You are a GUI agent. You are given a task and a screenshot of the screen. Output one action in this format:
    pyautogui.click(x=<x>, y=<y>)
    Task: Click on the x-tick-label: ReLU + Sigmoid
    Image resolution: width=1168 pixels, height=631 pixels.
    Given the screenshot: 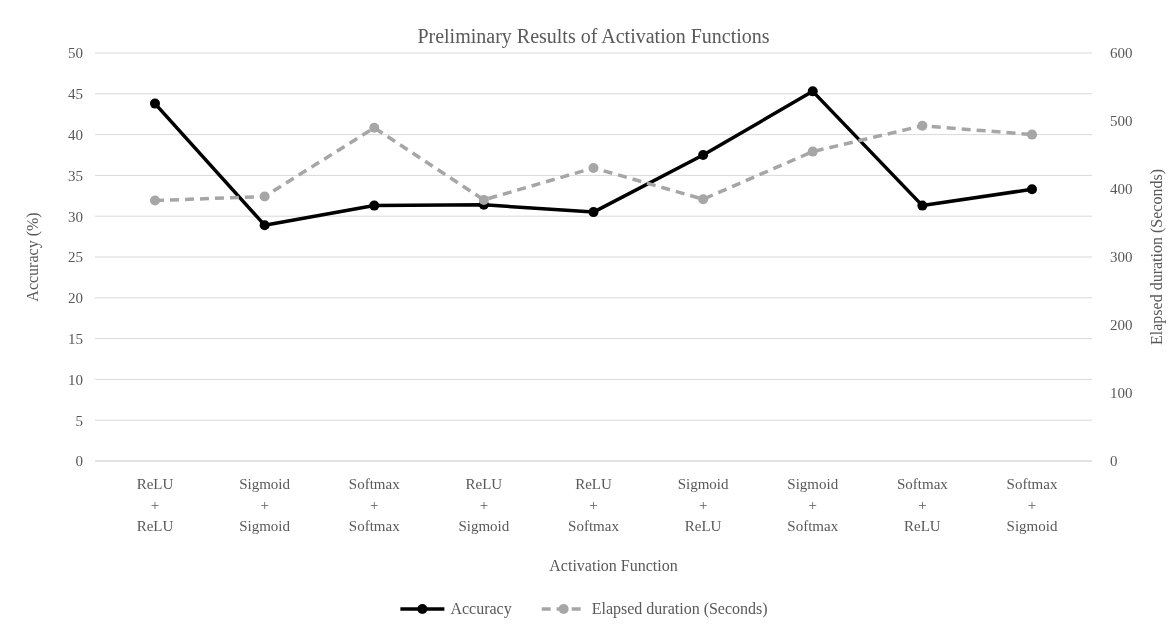 What is the action you would take?
    pyautogui.click(x=484, y=505)
    